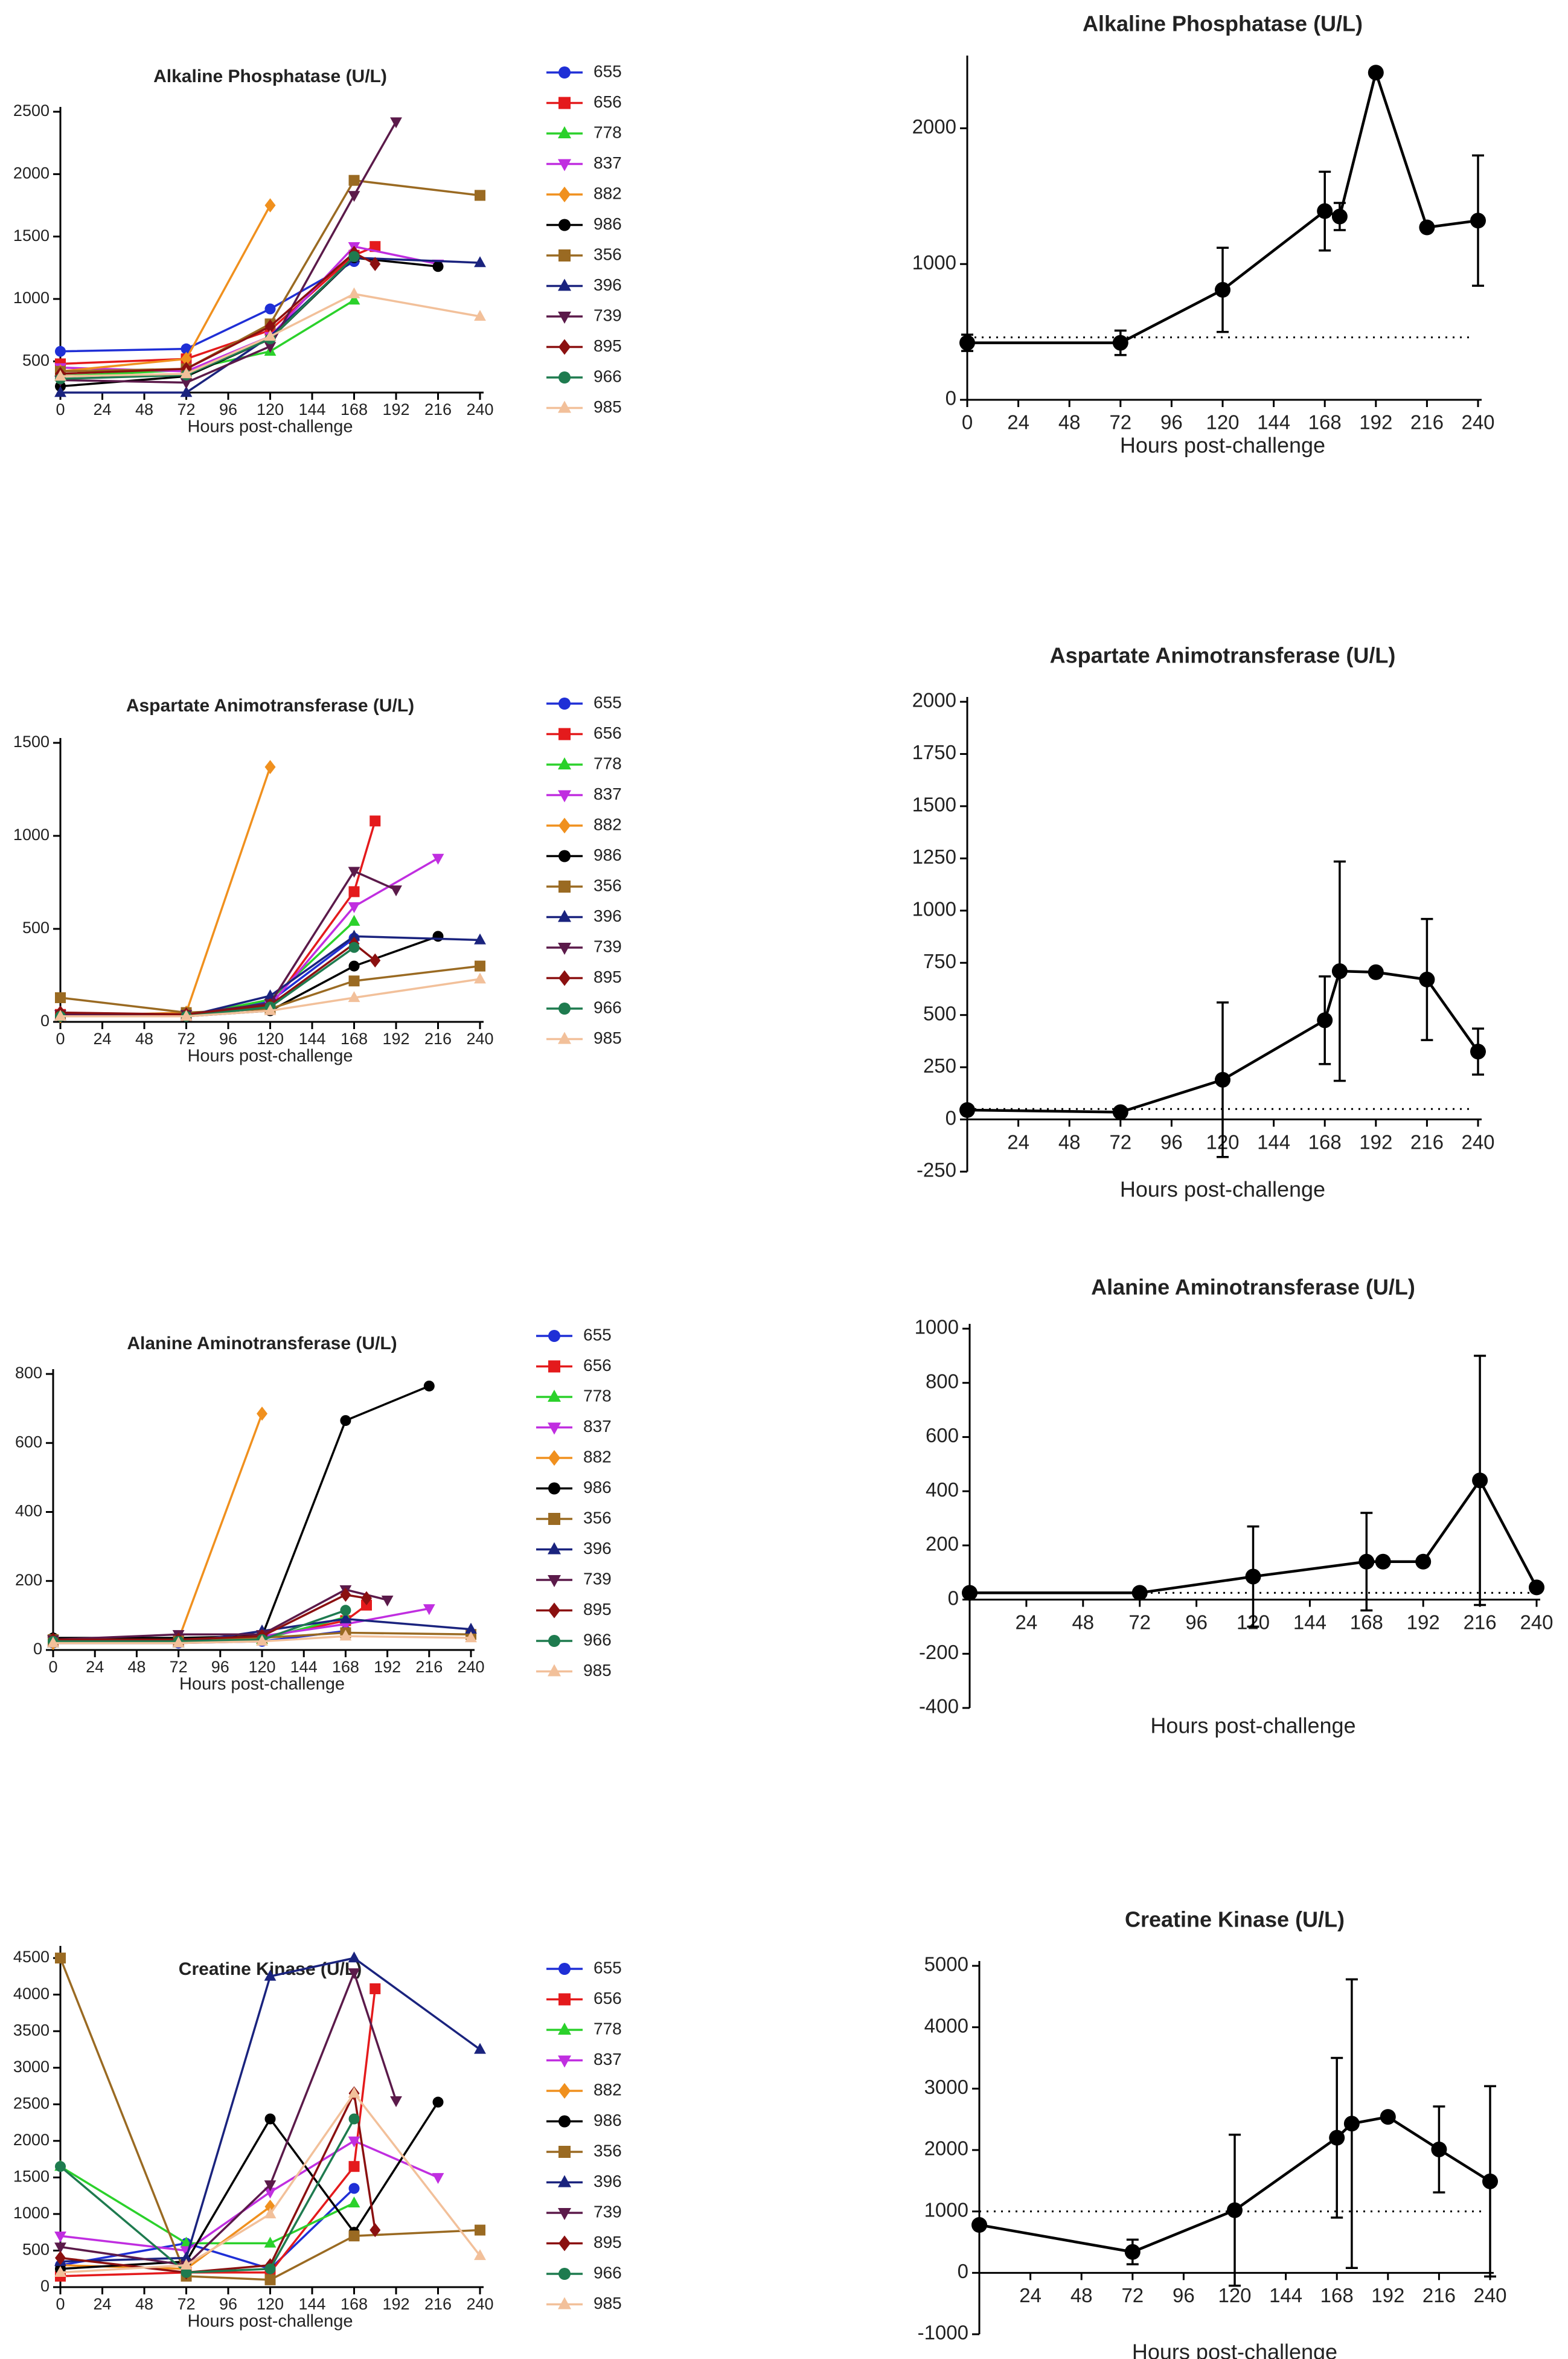 Image resolution: width=1568 pixels, height=2359 pixels. What do you see at coordinates (270, 409) in the screenshot?
I see `x-tick-label: 120` at bounding box center [270, 409].